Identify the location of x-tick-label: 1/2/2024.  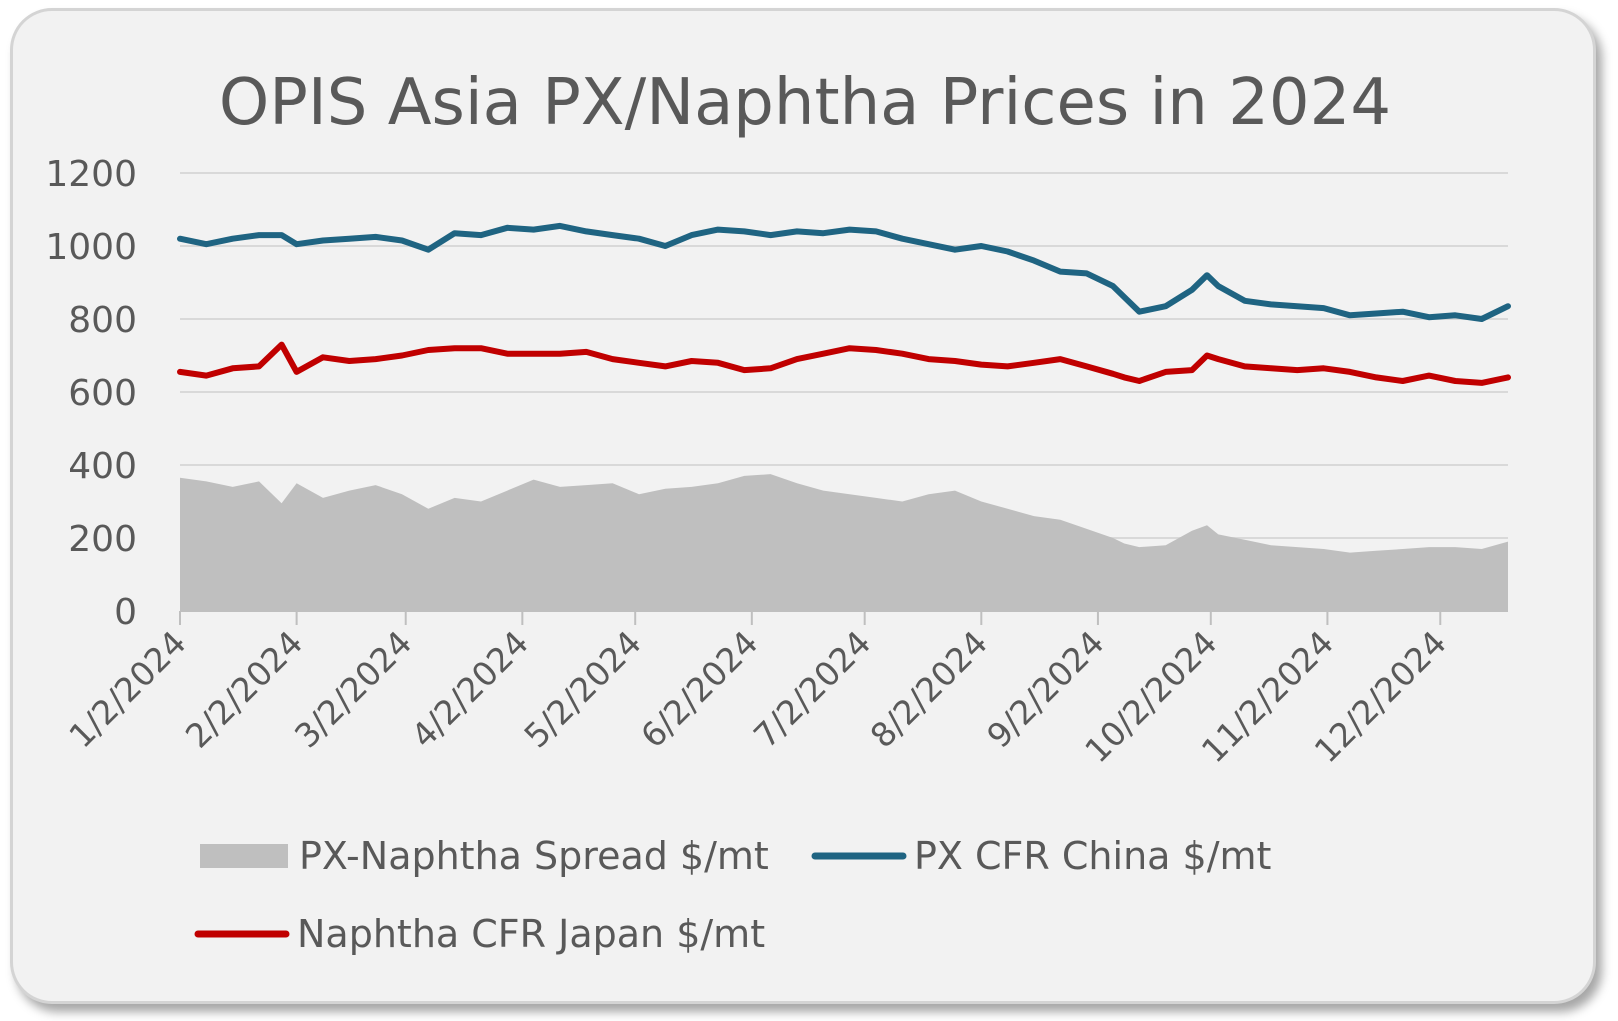
(127, 689).